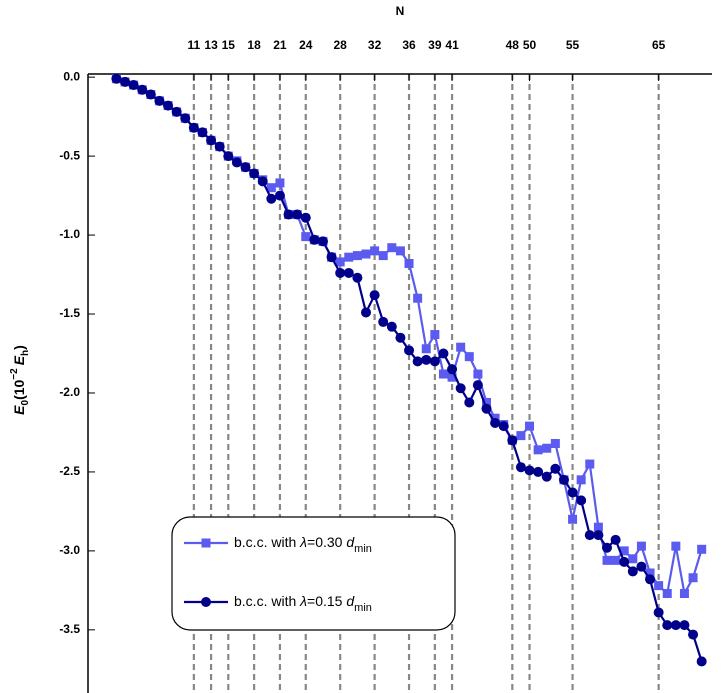 The image size is (721, 693). I want to click on x-tick-label: 50, so click(530, 45).